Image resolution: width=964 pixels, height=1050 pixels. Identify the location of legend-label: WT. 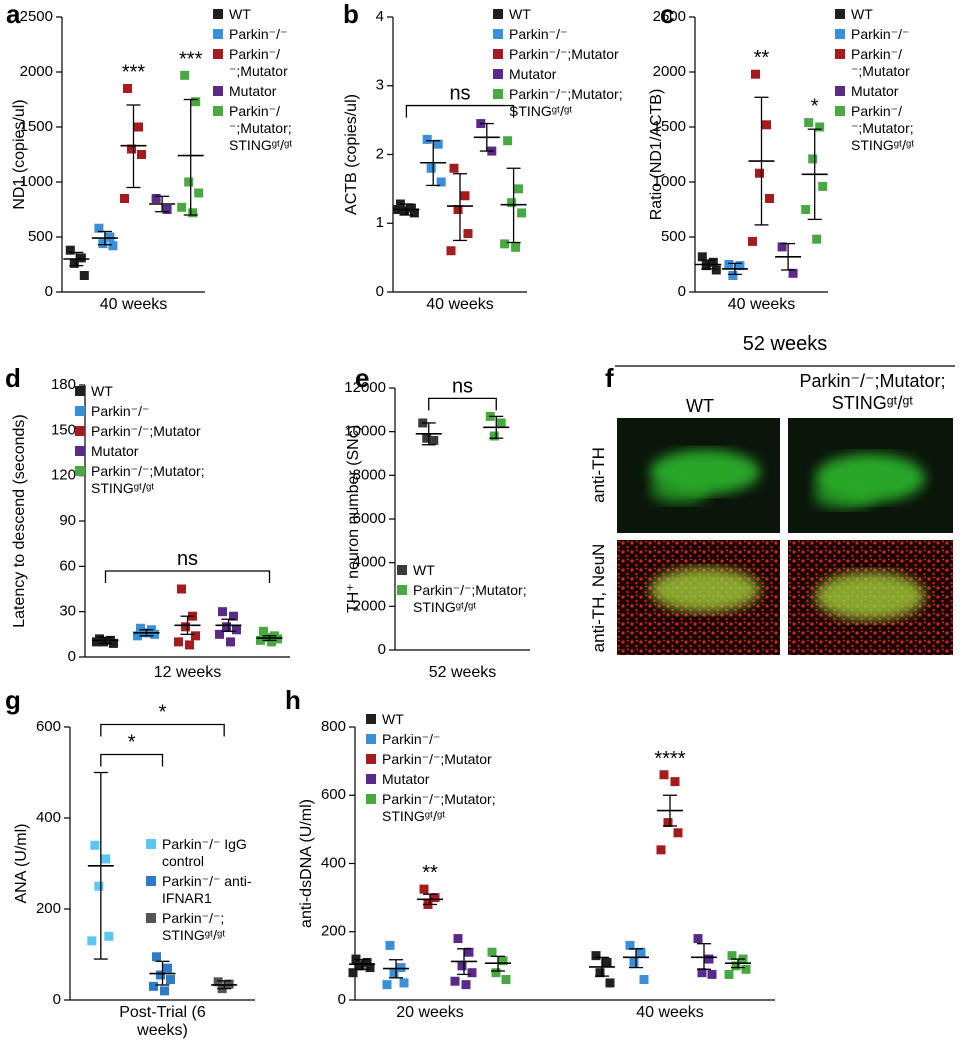
(102, 391).